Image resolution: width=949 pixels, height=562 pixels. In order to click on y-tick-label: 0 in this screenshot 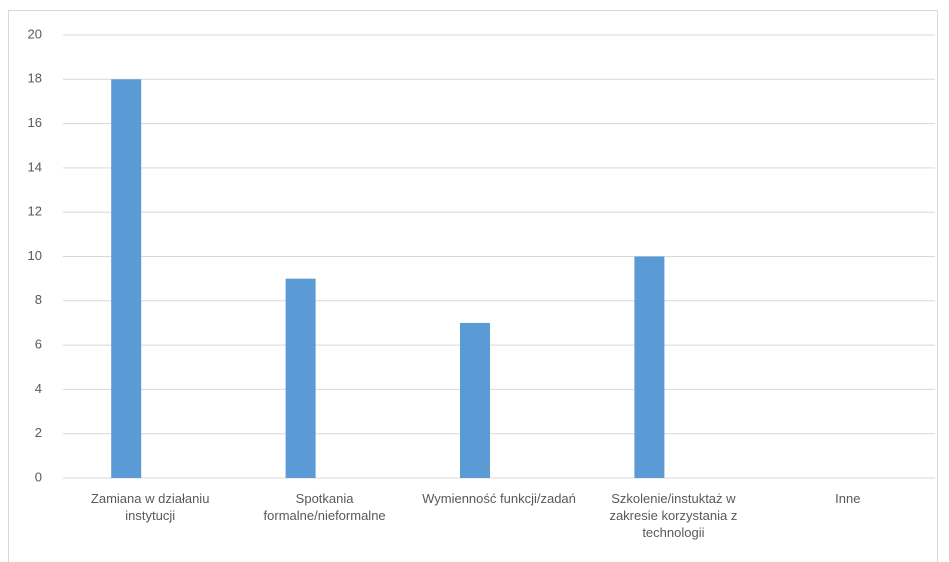, I will do `click(38, 476)`.